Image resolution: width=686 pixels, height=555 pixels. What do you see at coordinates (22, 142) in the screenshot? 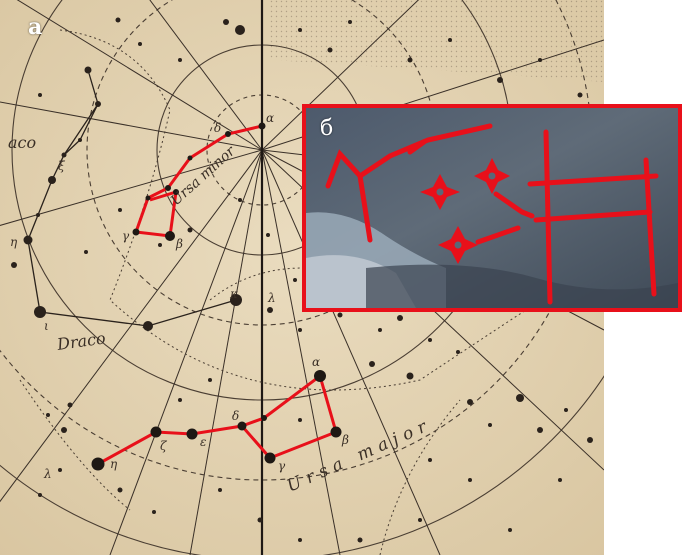
I see `draco-top-label: aco` at bounding box center [22, 142].